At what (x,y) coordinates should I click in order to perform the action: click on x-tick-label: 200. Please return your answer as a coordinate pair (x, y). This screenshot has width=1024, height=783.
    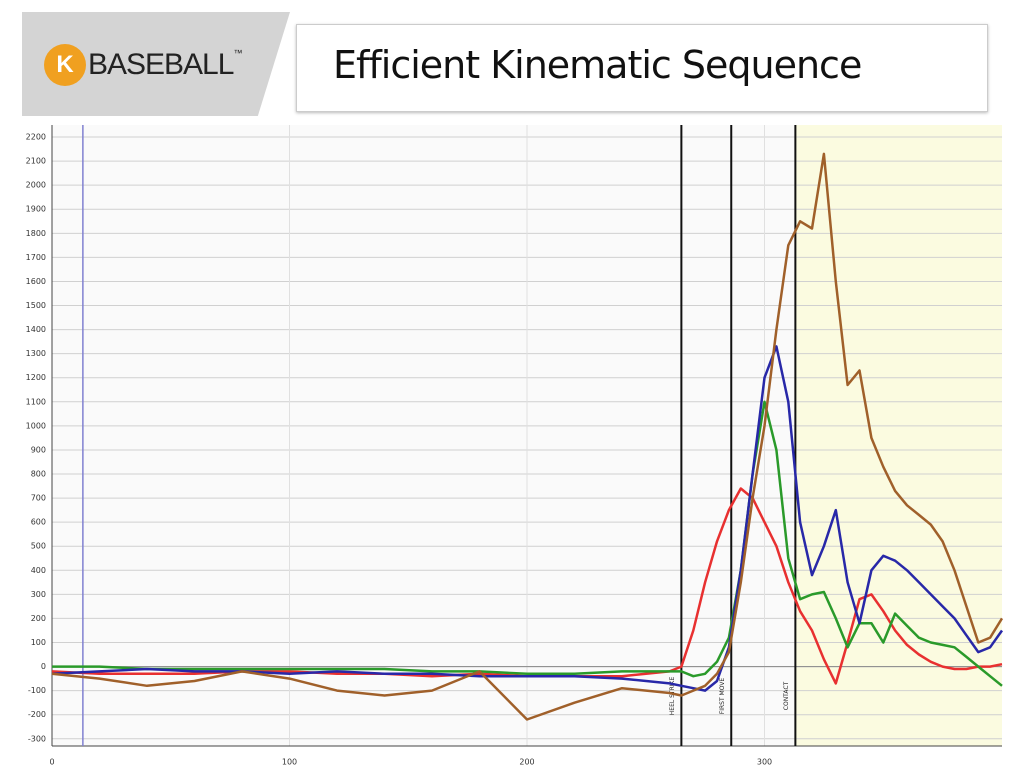
    Looking at the image, I should click on (526, 762).